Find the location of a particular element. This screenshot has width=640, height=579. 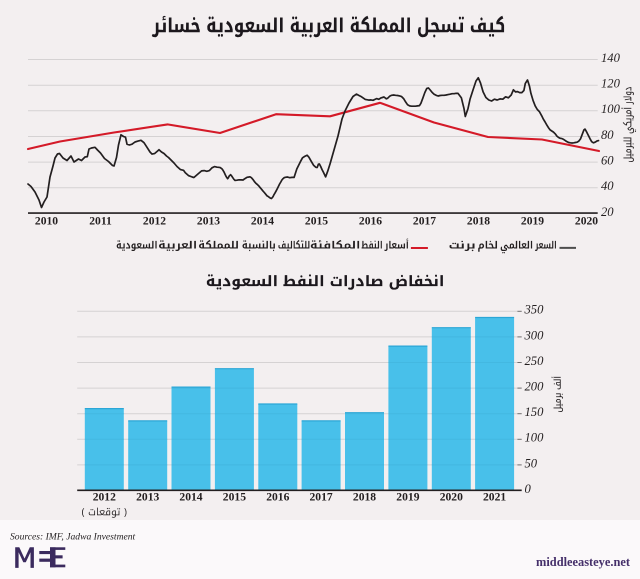

svg-text: 120 is located at coordinates (611, 84).